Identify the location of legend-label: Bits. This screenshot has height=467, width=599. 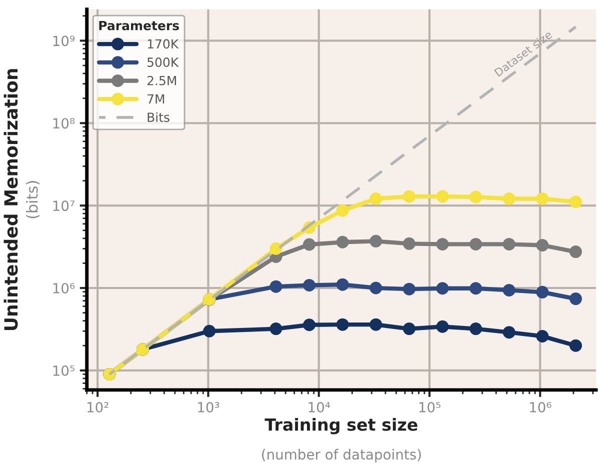
(159, 117).